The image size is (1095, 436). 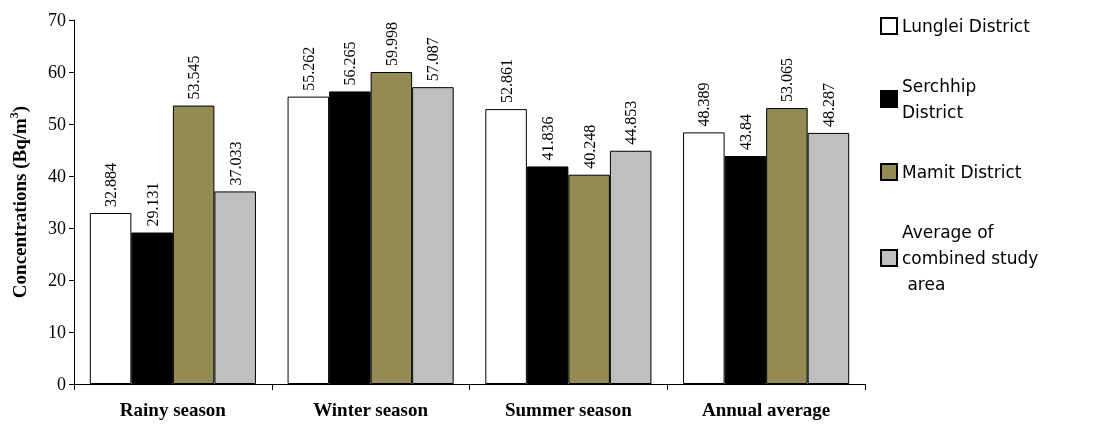 What do you see at coordinates (787, 80) in the screenshot?
I see `data-label: 53.065` at bounding box center [787, 80].